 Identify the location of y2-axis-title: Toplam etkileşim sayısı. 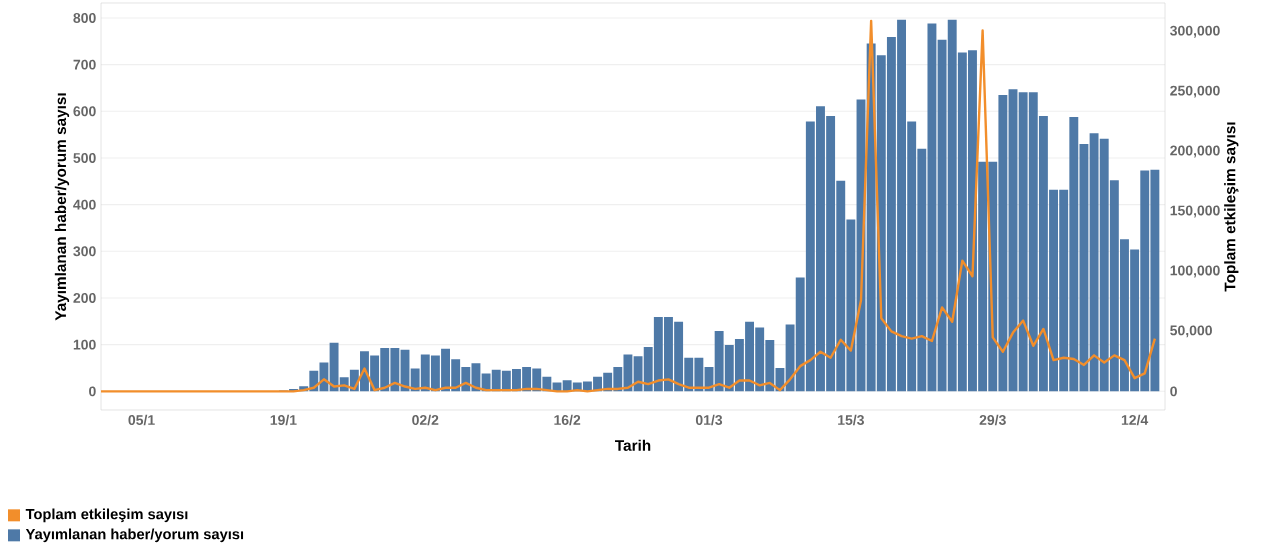
(1231, 207).